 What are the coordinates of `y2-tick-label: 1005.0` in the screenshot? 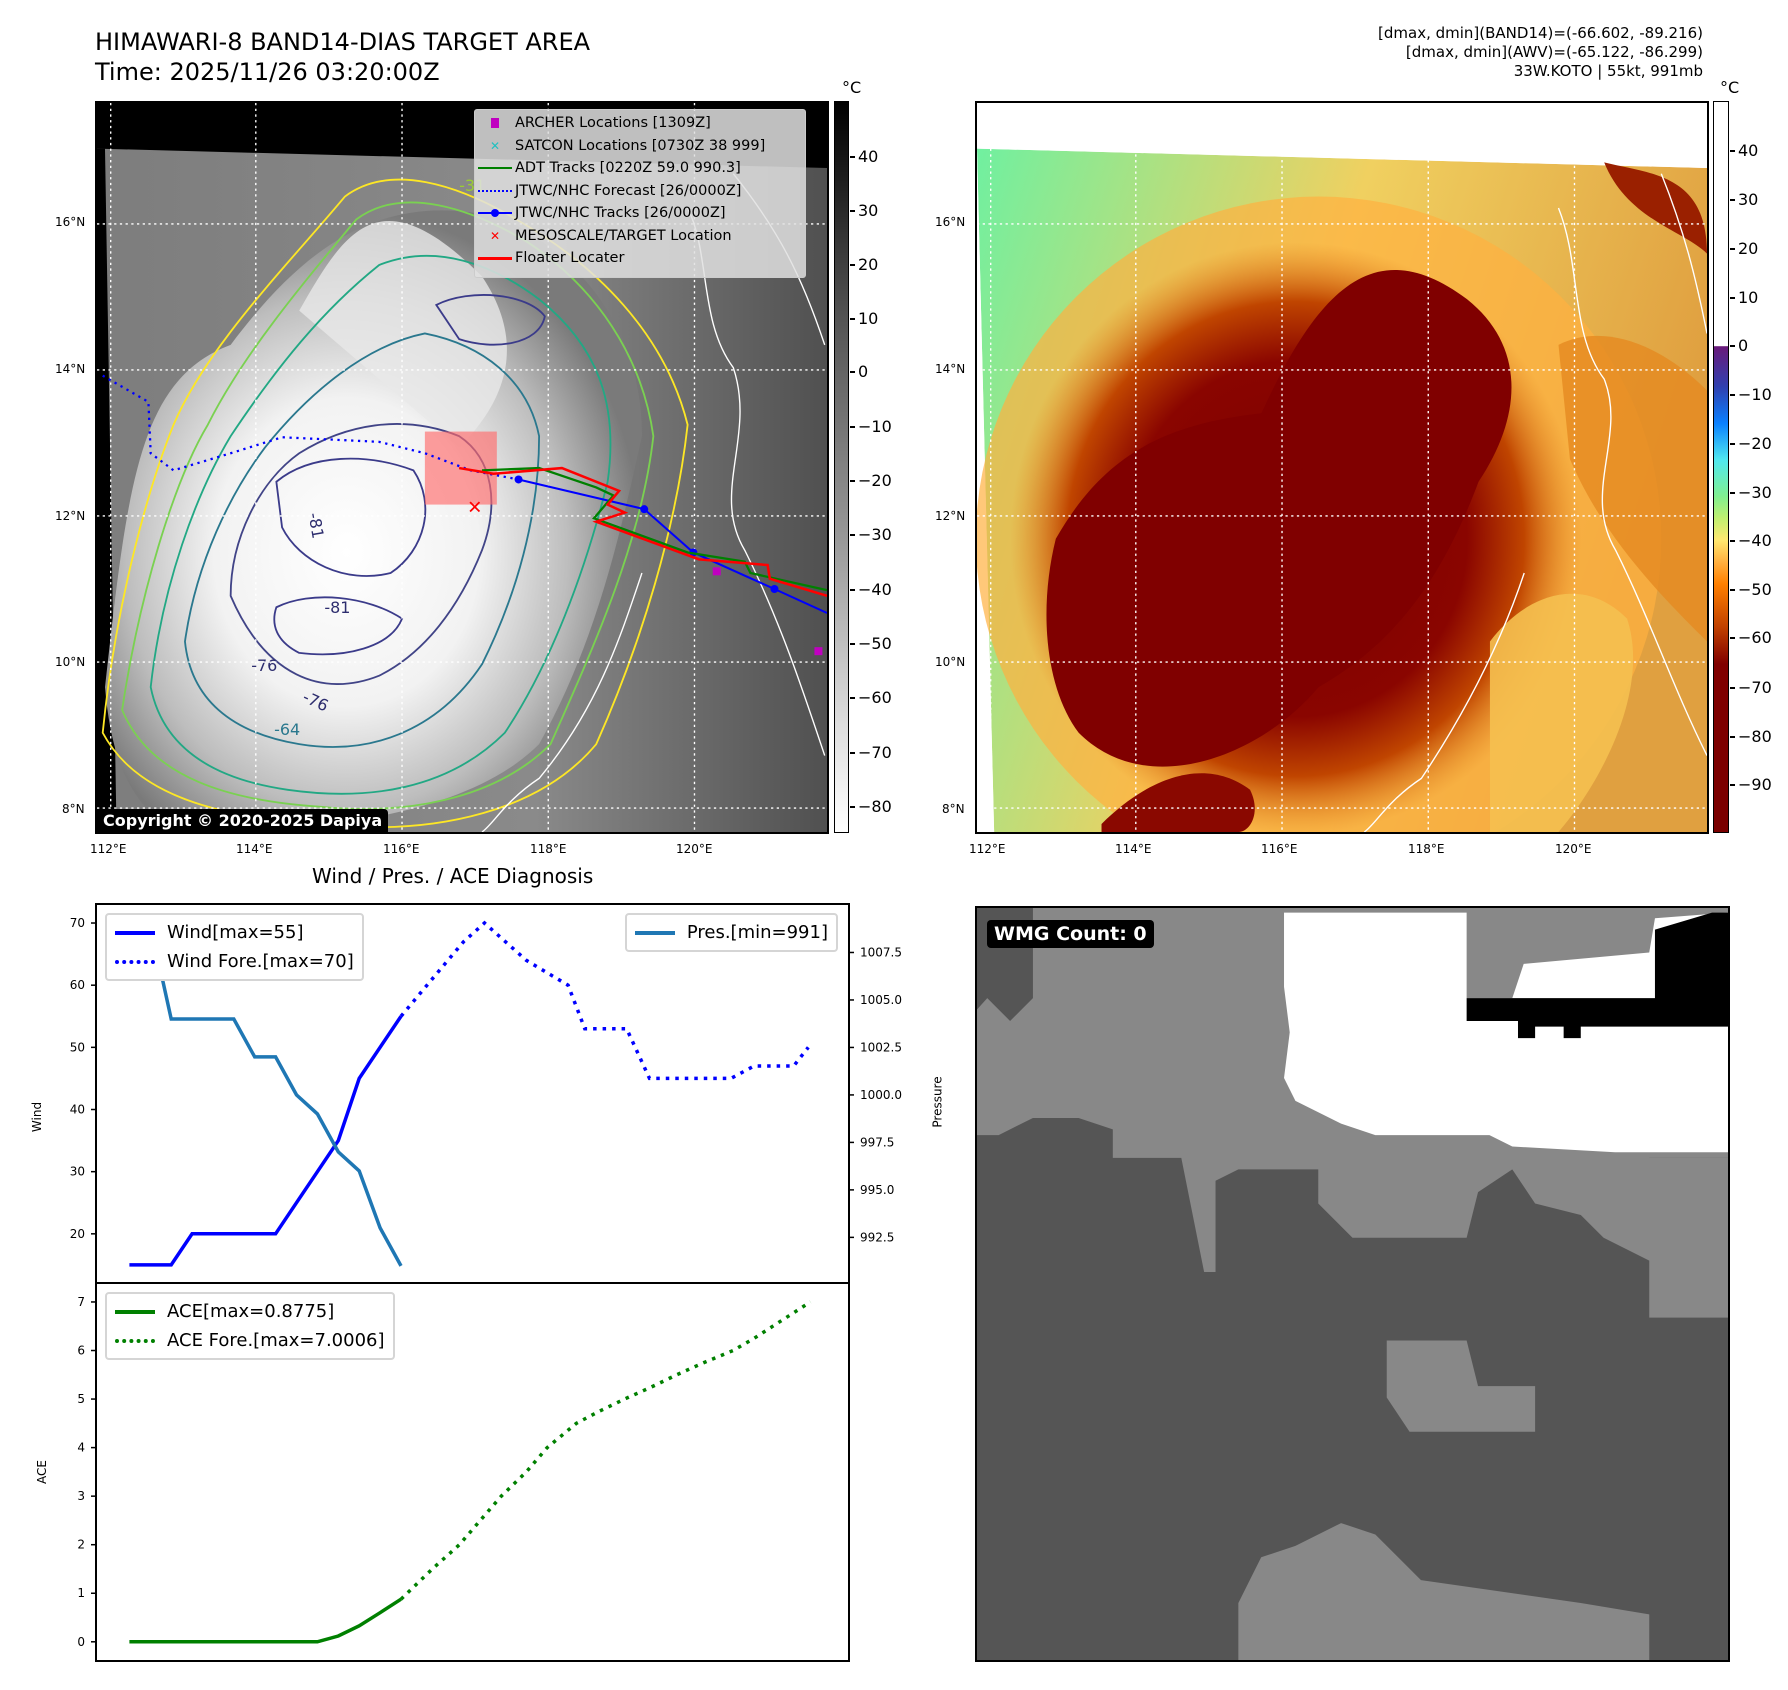 It's located at (881, 1000).